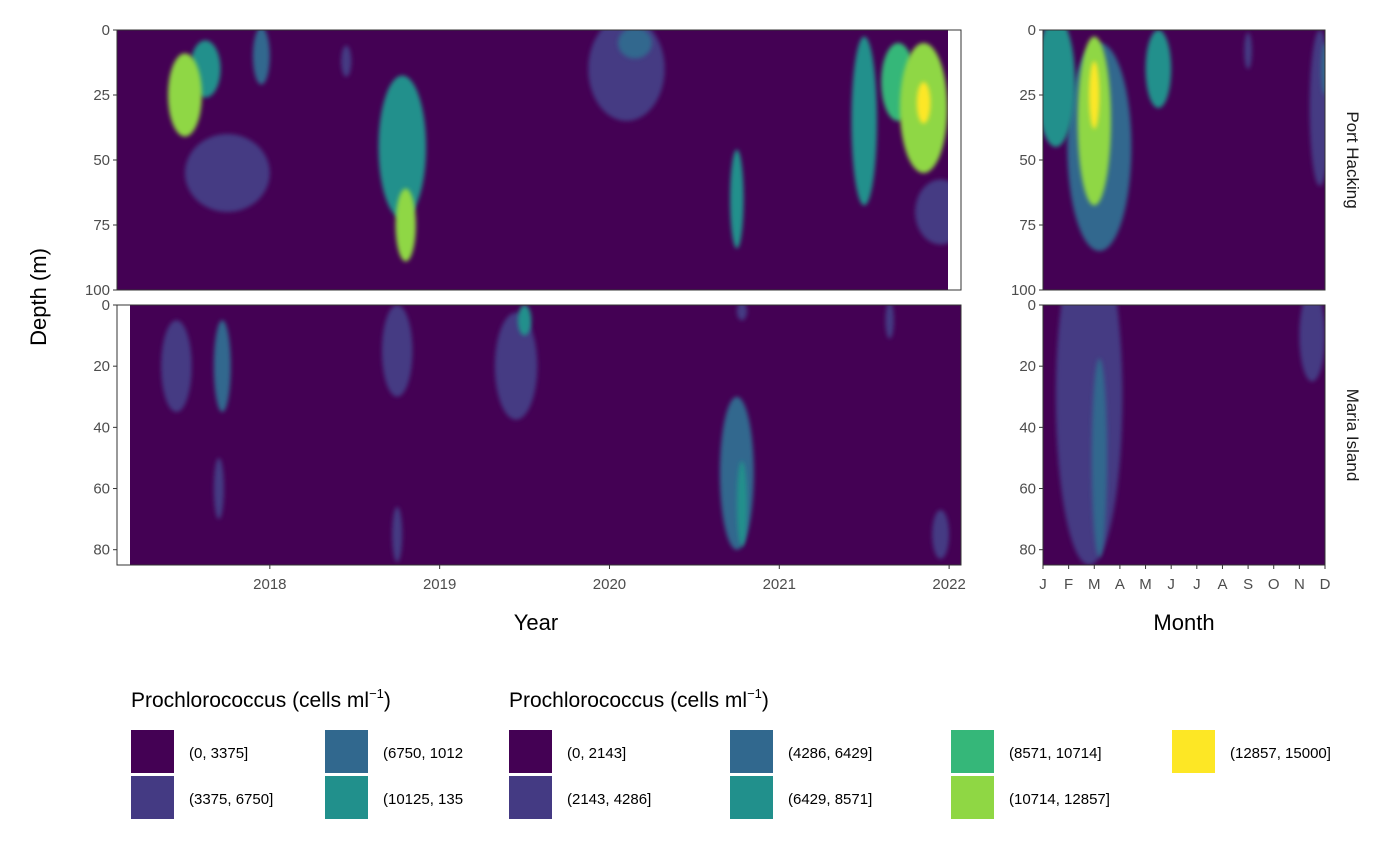  Describe the element at coordinates (830, 753) in the screenshot. I see `legend-label: (4286, 6429]` at that location.